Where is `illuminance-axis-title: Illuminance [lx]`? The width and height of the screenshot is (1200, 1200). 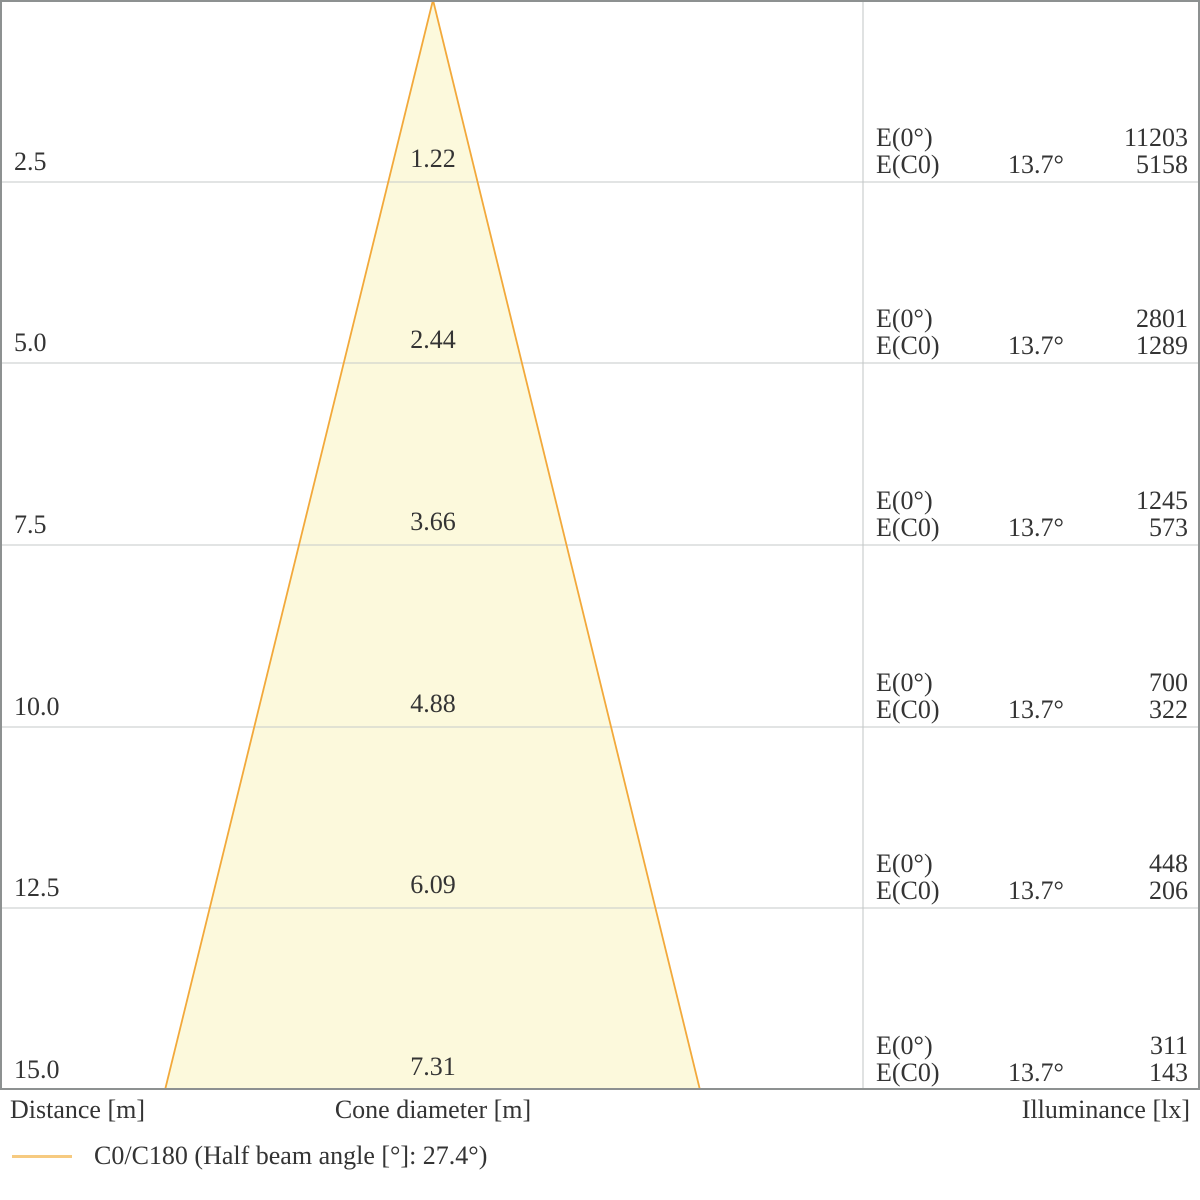
illuminance-axis-title: Illuminance [lx] is located at coordinates (1105, 1109).